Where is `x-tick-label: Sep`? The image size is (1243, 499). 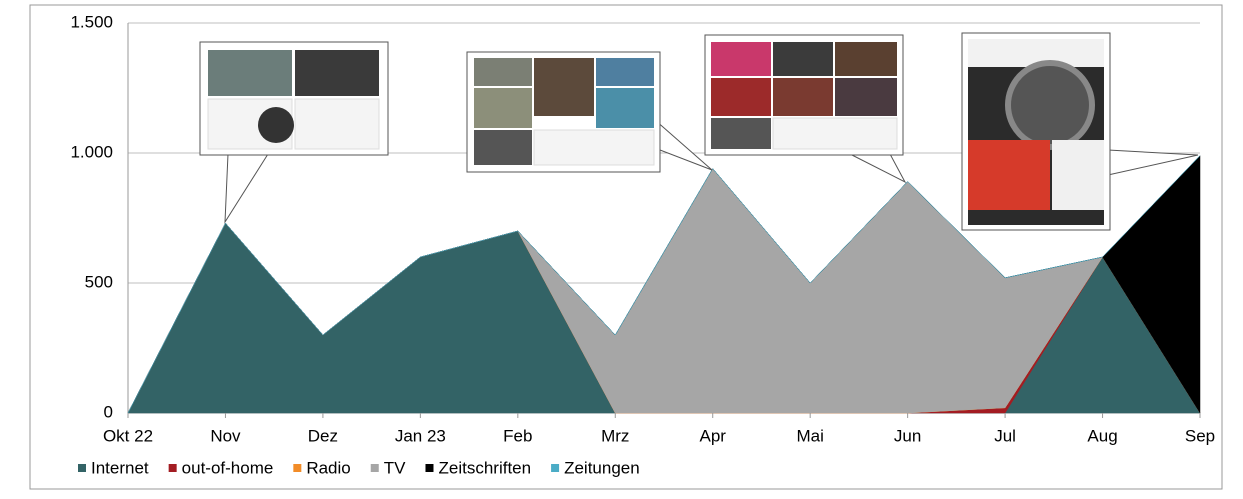 x-tick-label: Sep is located at coordinates (1200, 435).